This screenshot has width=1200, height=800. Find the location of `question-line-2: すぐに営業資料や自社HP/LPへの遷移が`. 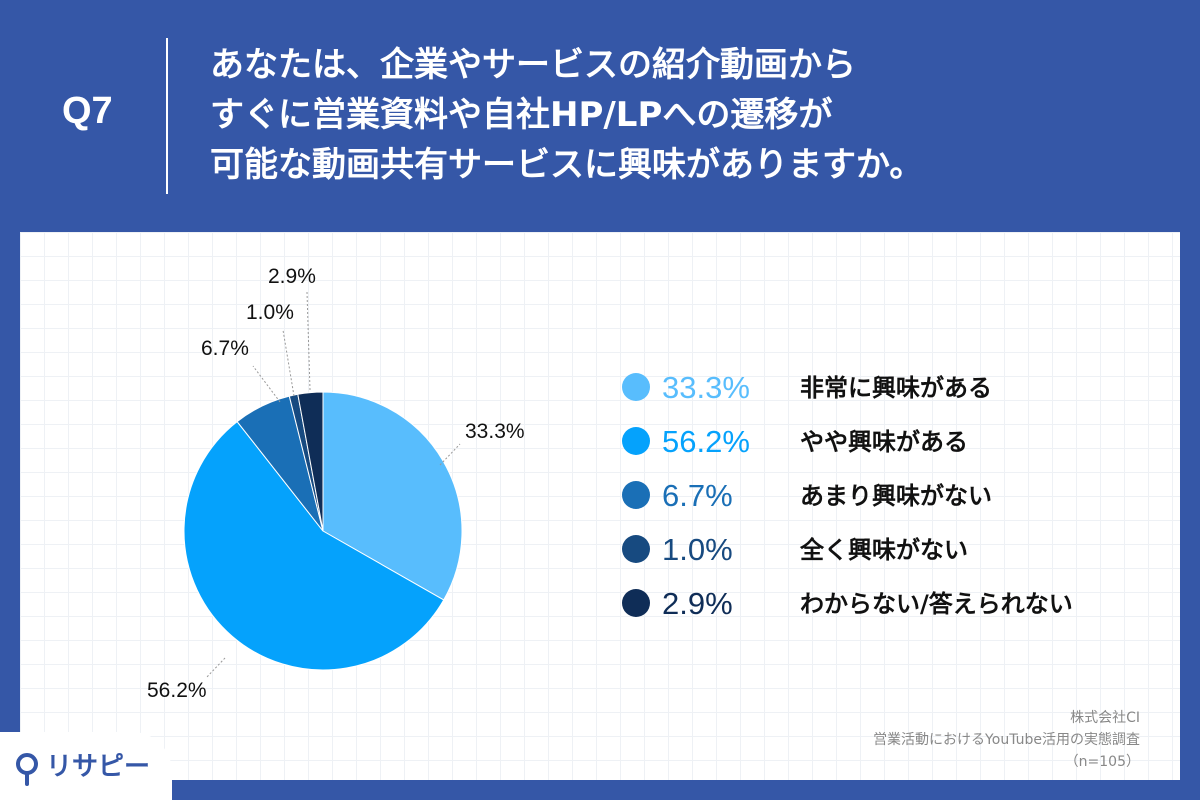

question-line-2: すぐに営業資料や自社HP/LPへの遷移が is located at coordinates (521, 115).